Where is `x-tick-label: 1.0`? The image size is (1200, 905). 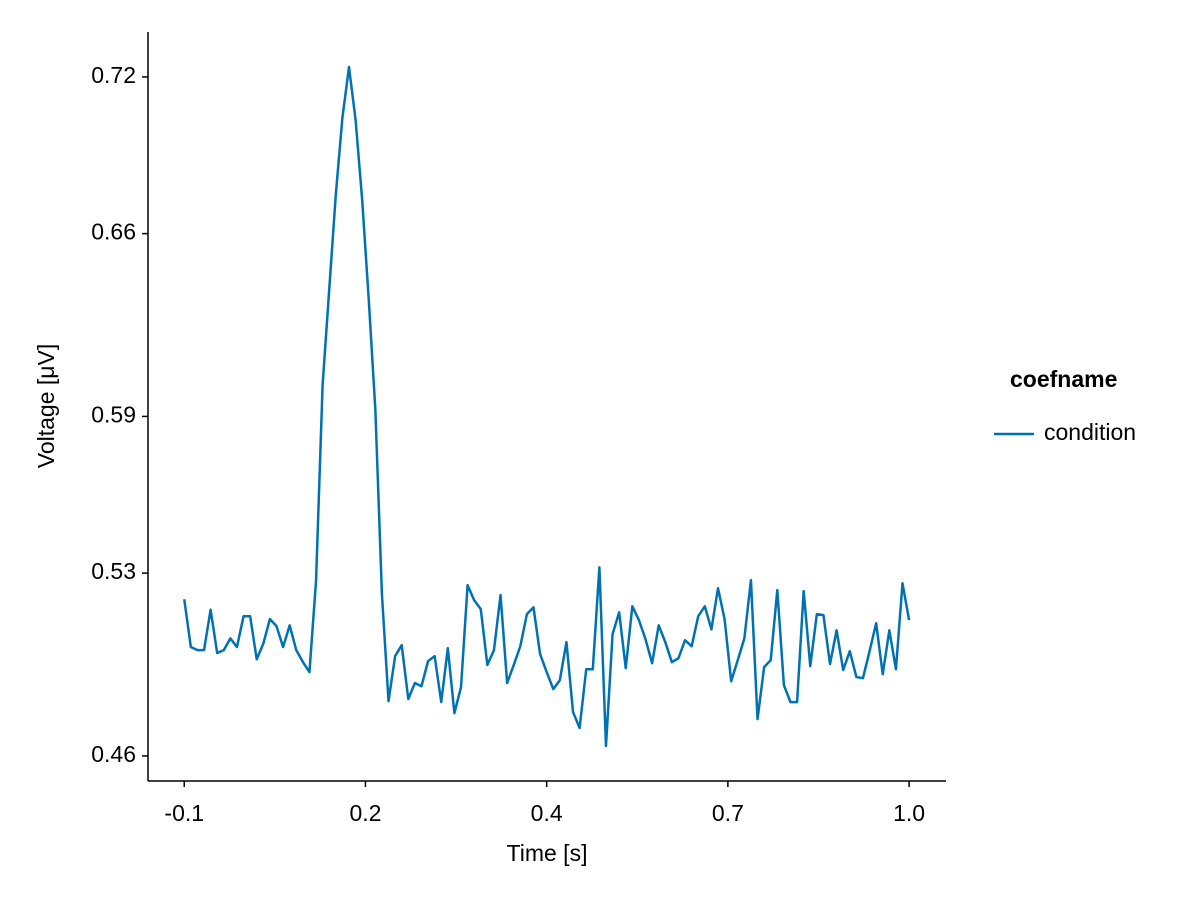 x-tick-label: 1.0 is located at coordinates (909, 813).